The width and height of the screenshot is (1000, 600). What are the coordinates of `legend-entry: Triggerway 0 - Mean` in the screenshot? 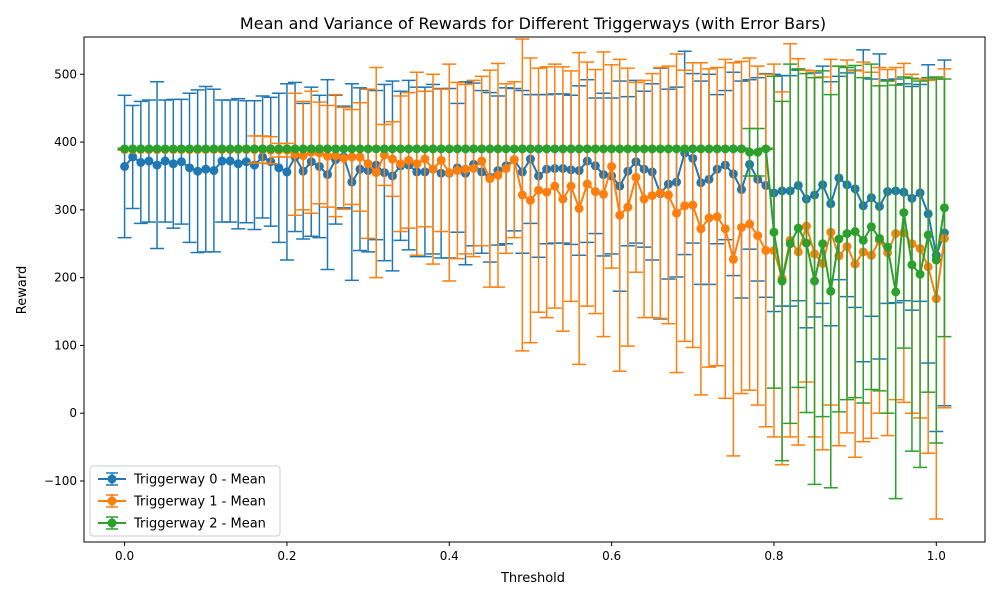 It's located at (182, 480).